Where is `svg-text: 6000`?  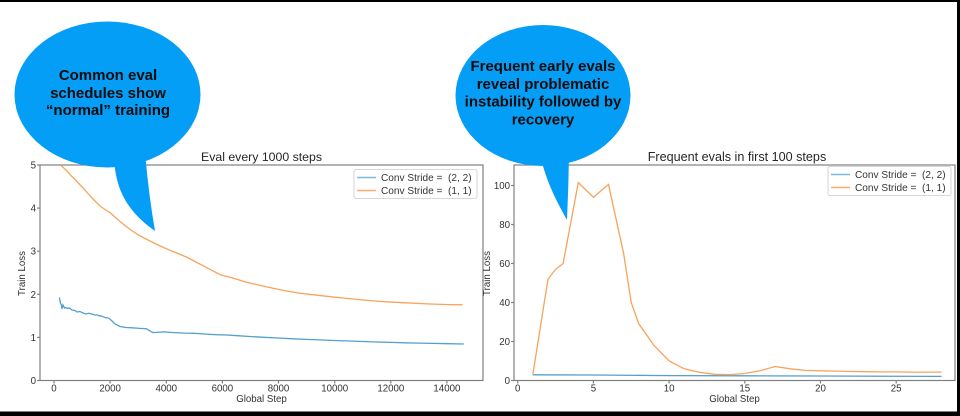 svg-text: 6000 is located at coordinates (223, 389).